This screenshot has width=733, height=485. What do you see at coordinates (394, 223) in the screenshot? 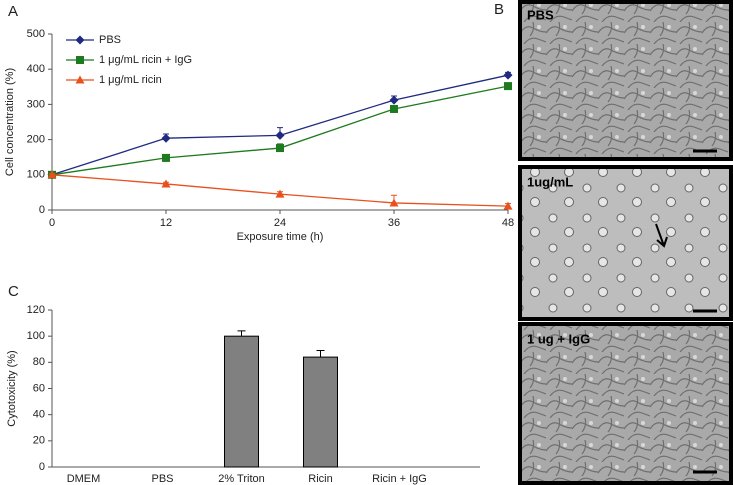
I see `x-tick-label: 36` at bounding box center [394, 223].